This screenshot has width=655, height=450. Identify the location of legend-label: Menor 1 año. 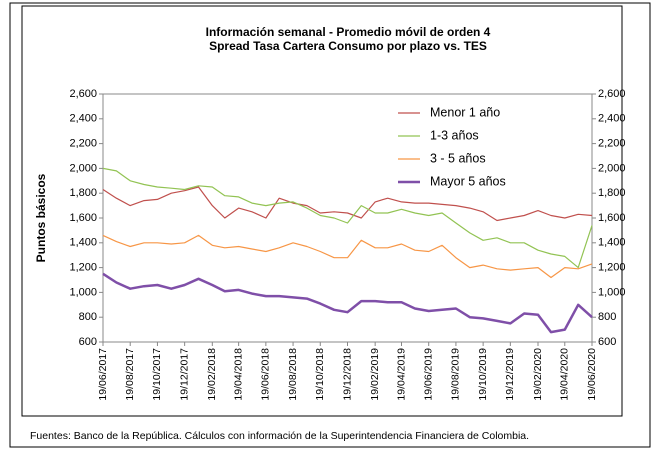
(465, 112).